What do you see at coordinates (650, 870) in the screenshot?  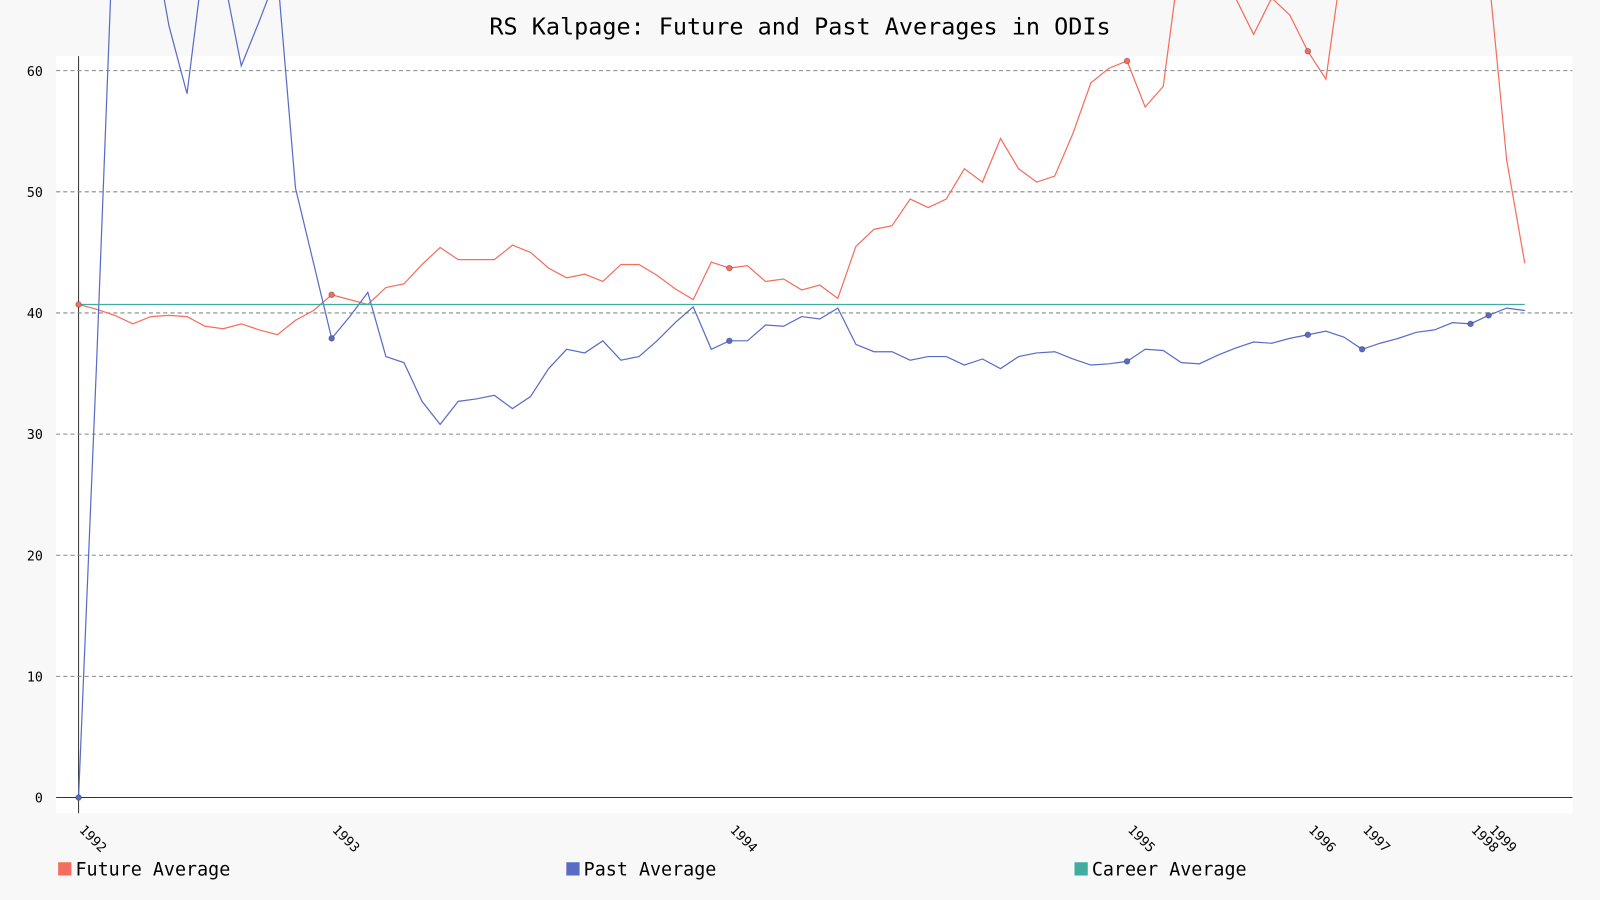 I see `legend-label: Past Average` at bounding box center [650, 870].